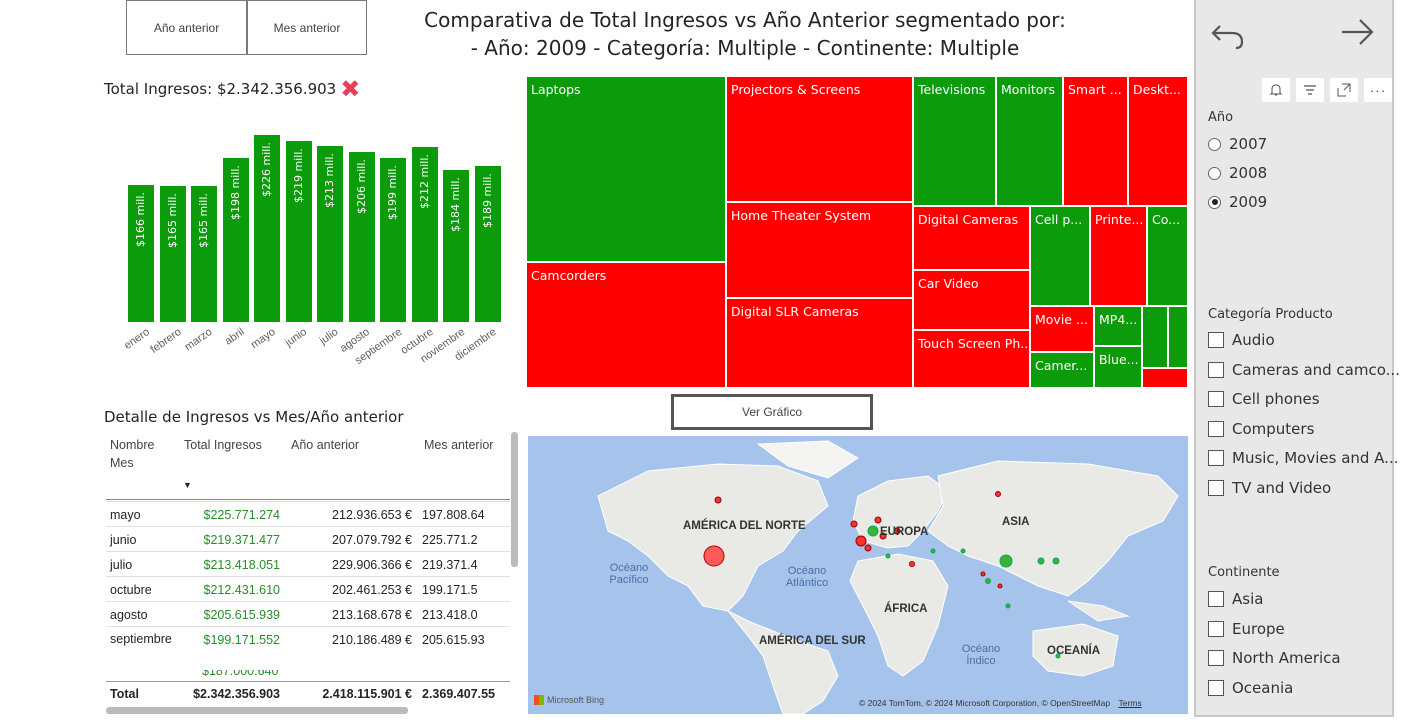  Describe the element at coordinates (308, 563) in the screenshot. I see `table-row: julio $213.418.051 229.906.366 € 219.371.4` at that location.